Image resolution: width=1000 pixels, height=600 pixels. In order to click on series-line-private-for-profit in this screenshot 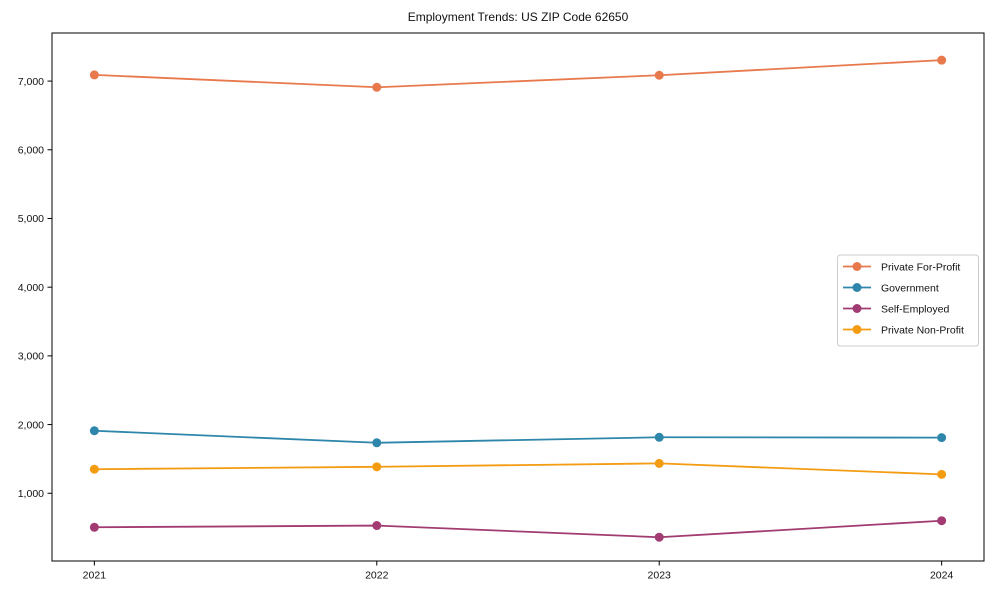, I will do `click(518, 74)`.